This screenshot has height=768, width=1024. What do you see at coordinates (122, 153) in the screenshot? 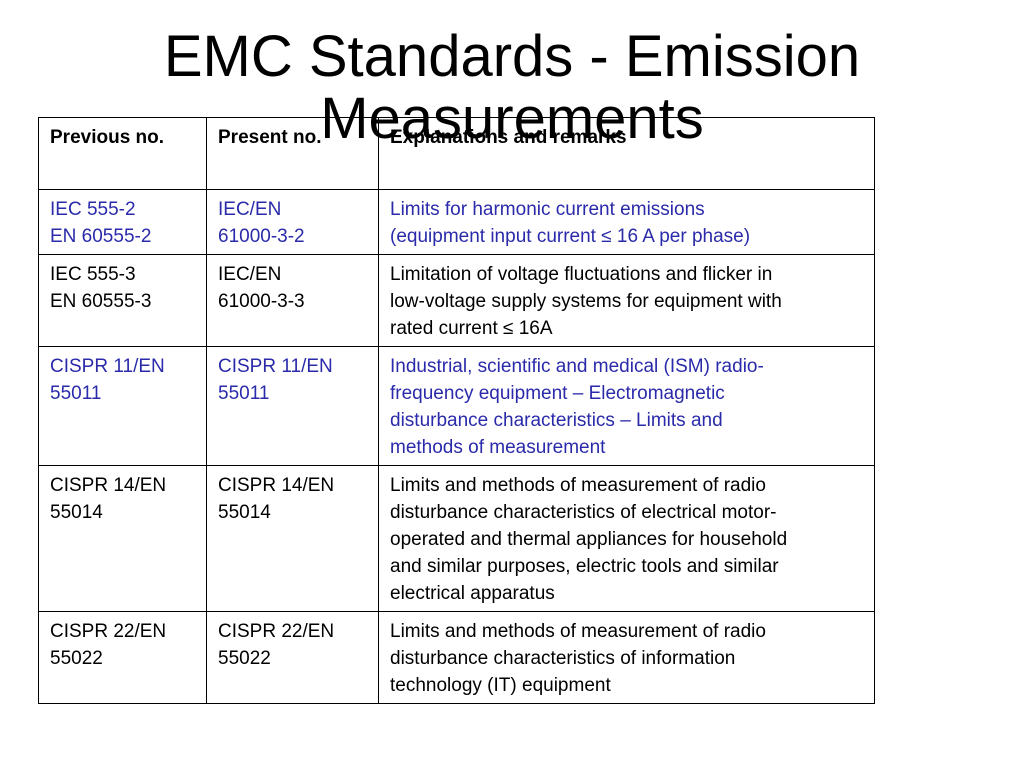
I see `header-previous-no: Previous no.` at bounding box center [122, 153].